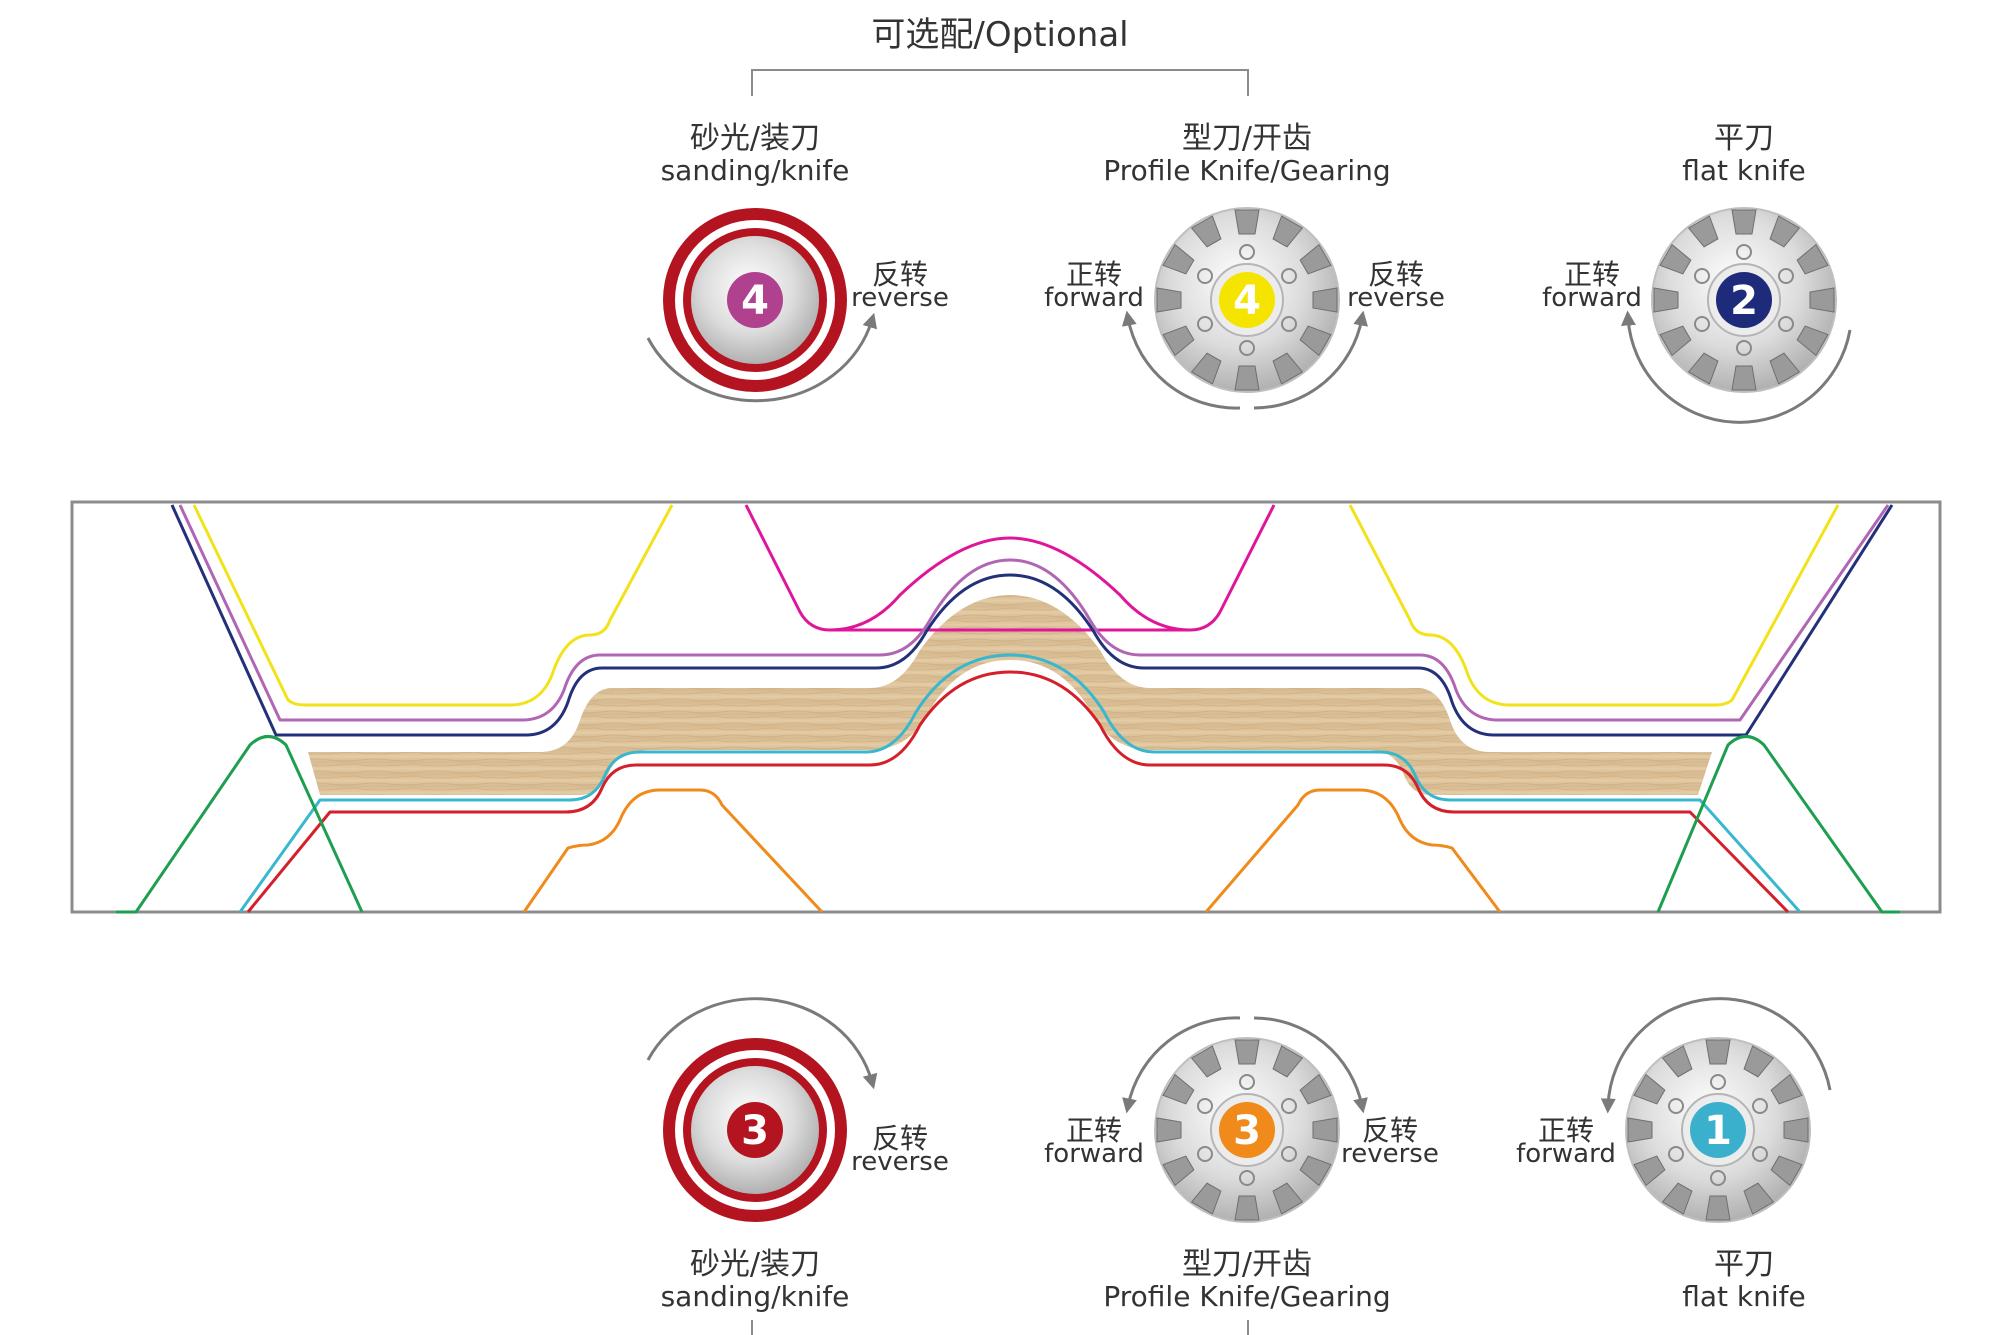  I want to click on bottom-profile-number: 3, so click(1247, 1131).